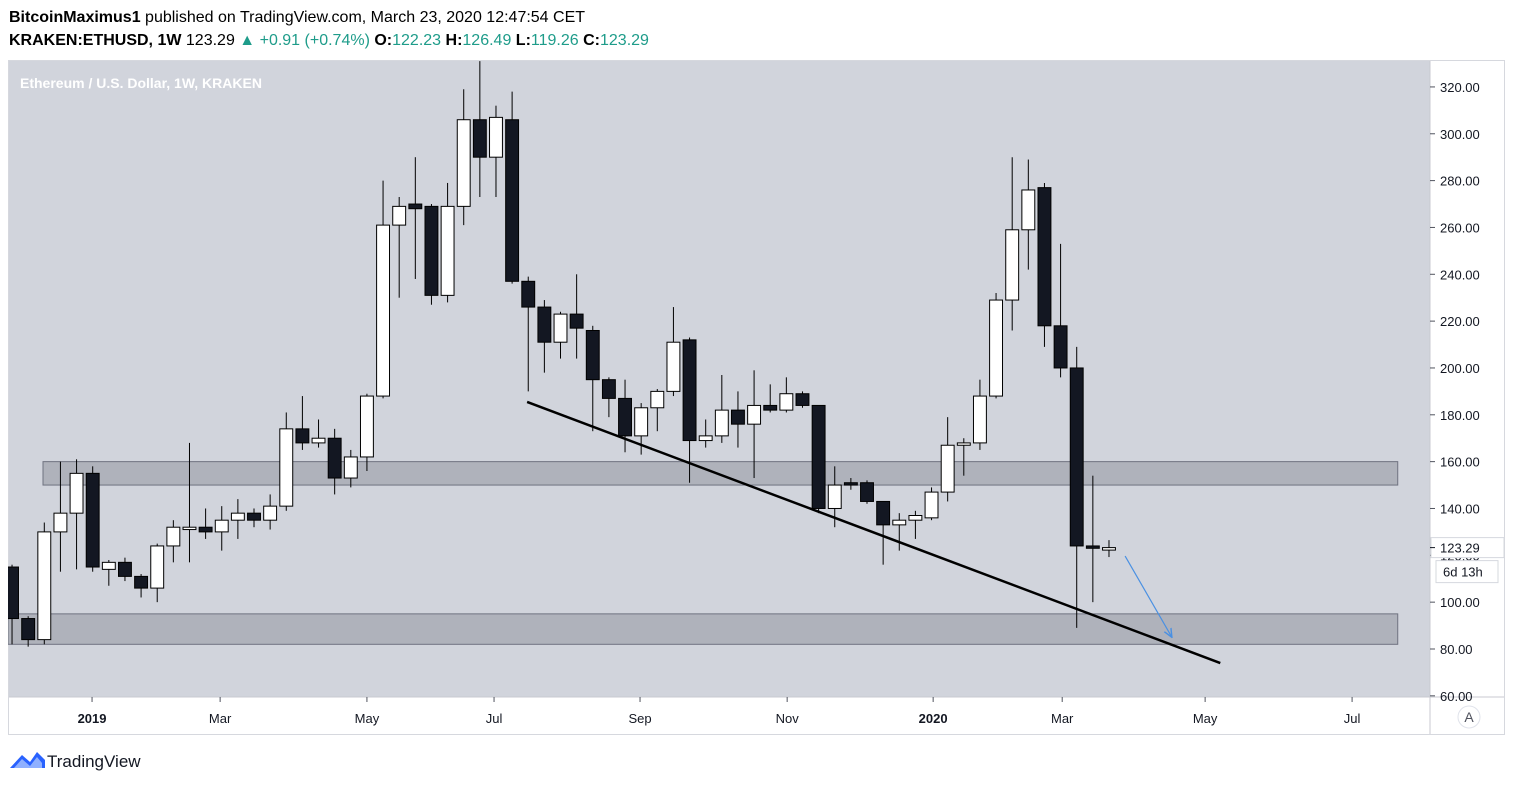  Describe the element at coordinates (1460, 134) in the screenshot. I see `y-tick-label: 300.00` at that location.